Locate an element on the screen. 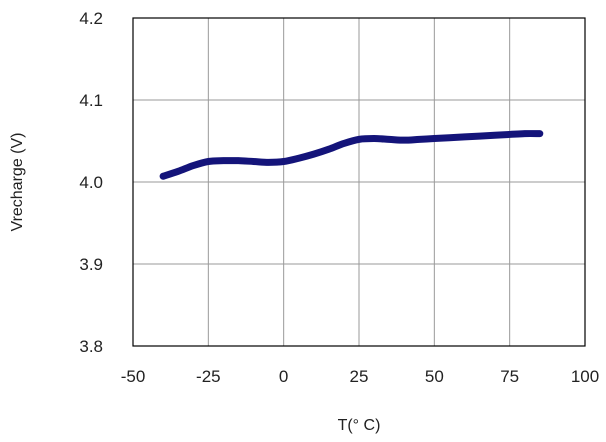  y-tick-label: 3.9 is located at coordinates (91, 264).